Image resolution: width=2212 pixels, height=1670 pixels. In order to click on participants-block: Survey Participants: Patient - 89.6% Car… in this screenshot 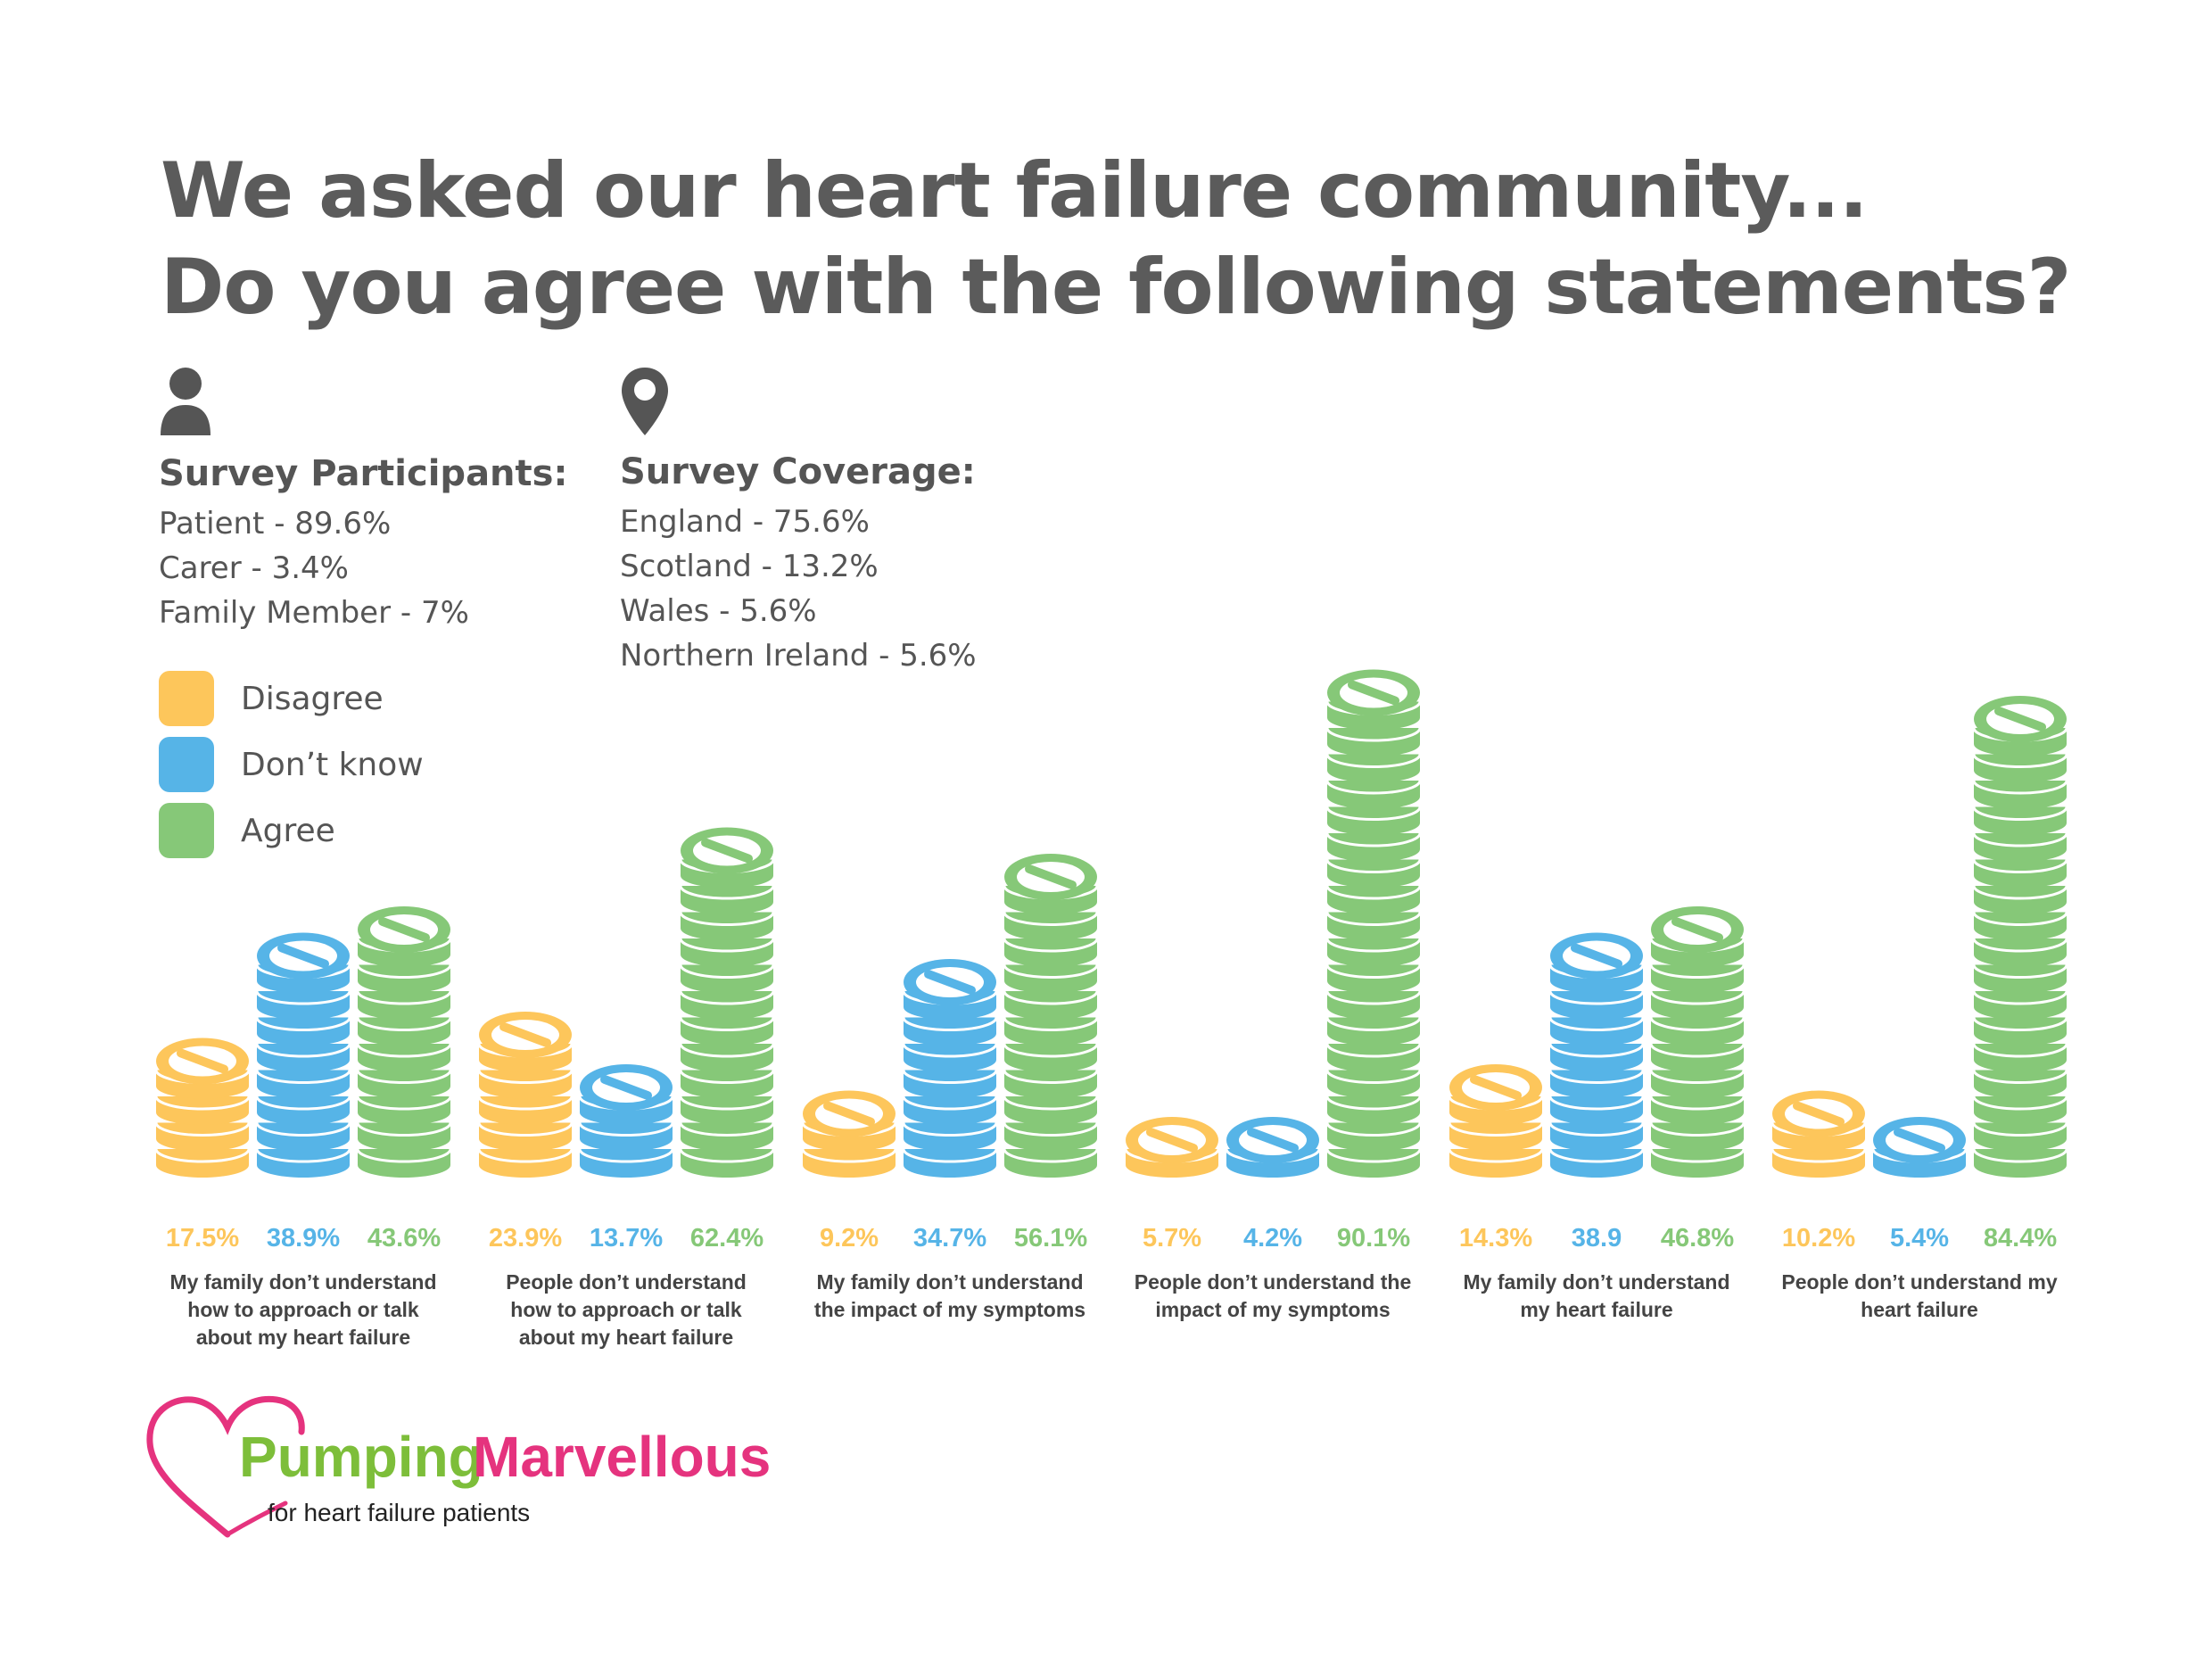, I will do `click(363, 544)`.